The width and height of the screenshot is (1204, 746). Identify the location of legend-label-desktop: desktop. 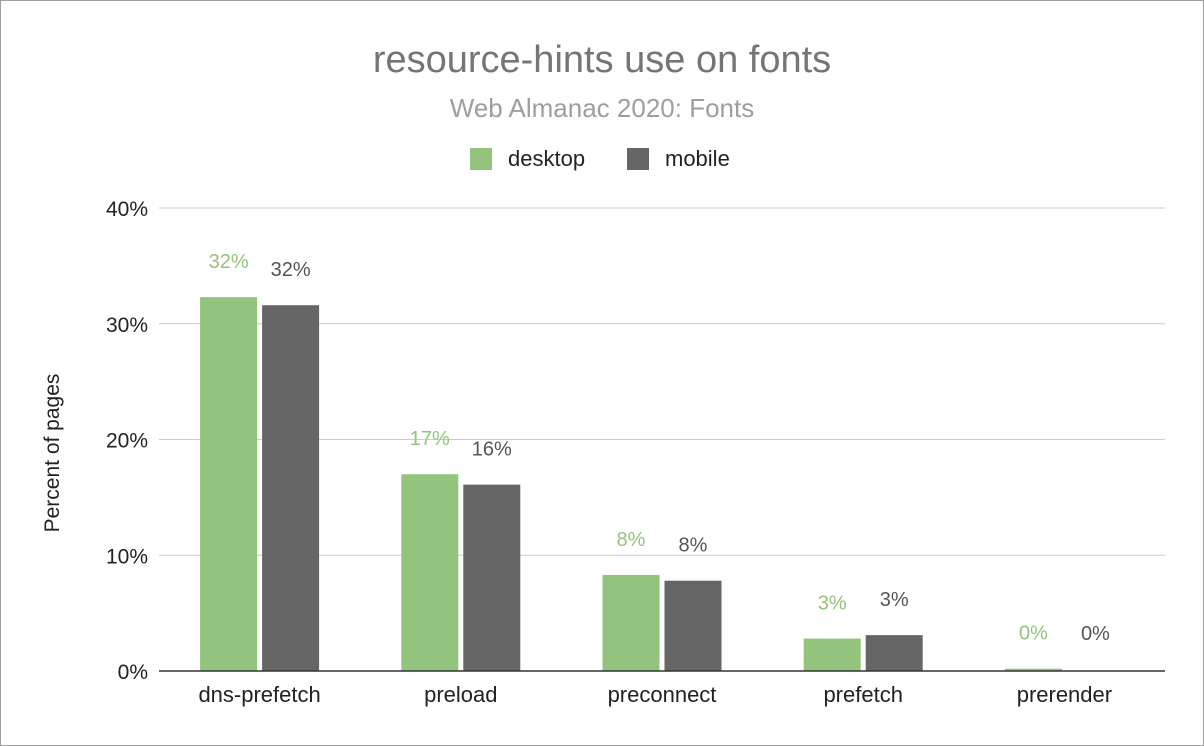
(546, 158).